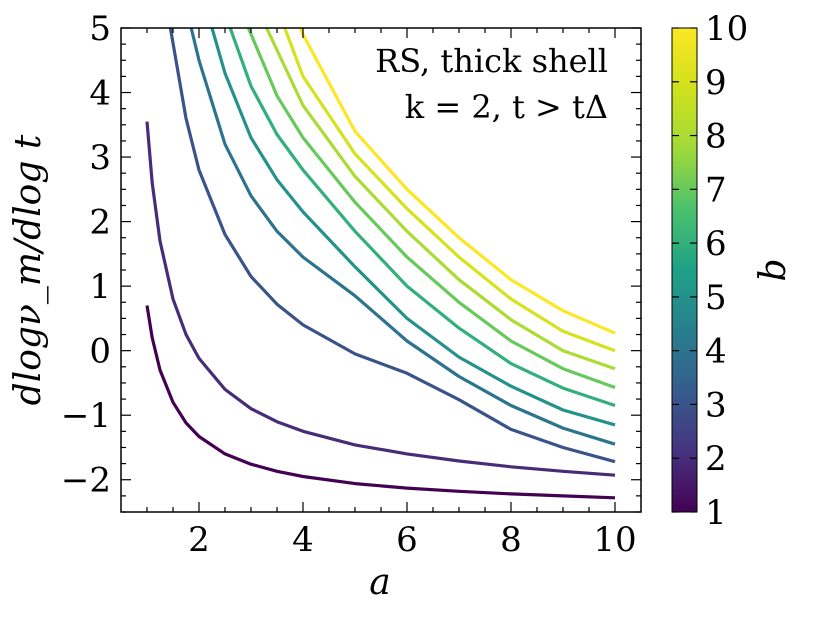  Describe the element at coordinates (773, 269) in the screenshot. I see `colorbar-label: b` at that location.